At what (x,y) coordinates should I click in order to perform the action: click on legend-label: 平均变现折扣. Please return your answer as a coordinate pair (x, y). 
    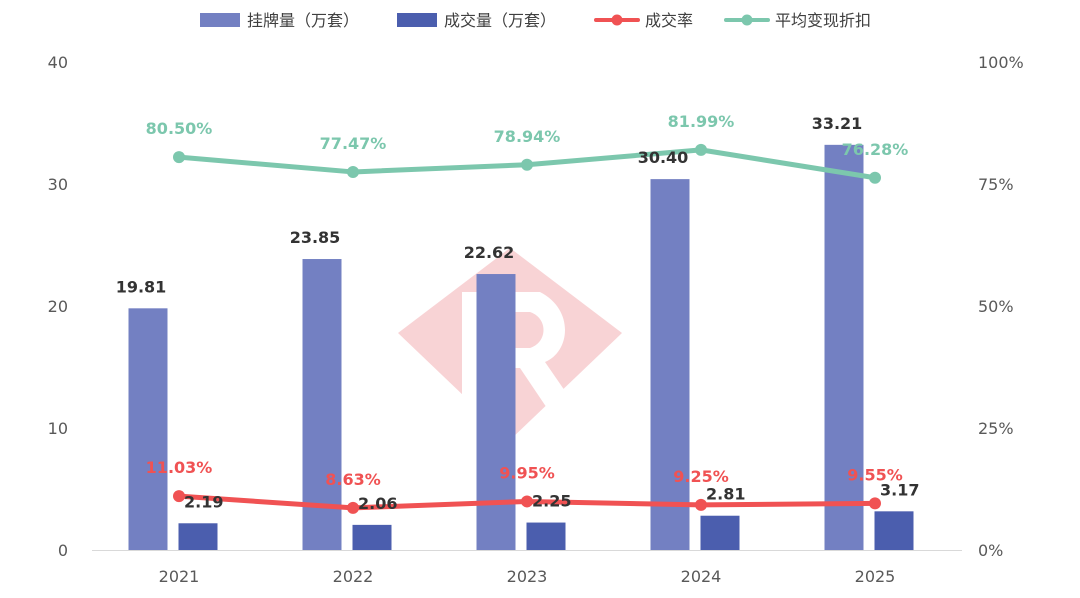
    Looking at the image, I should click on (823, 20).